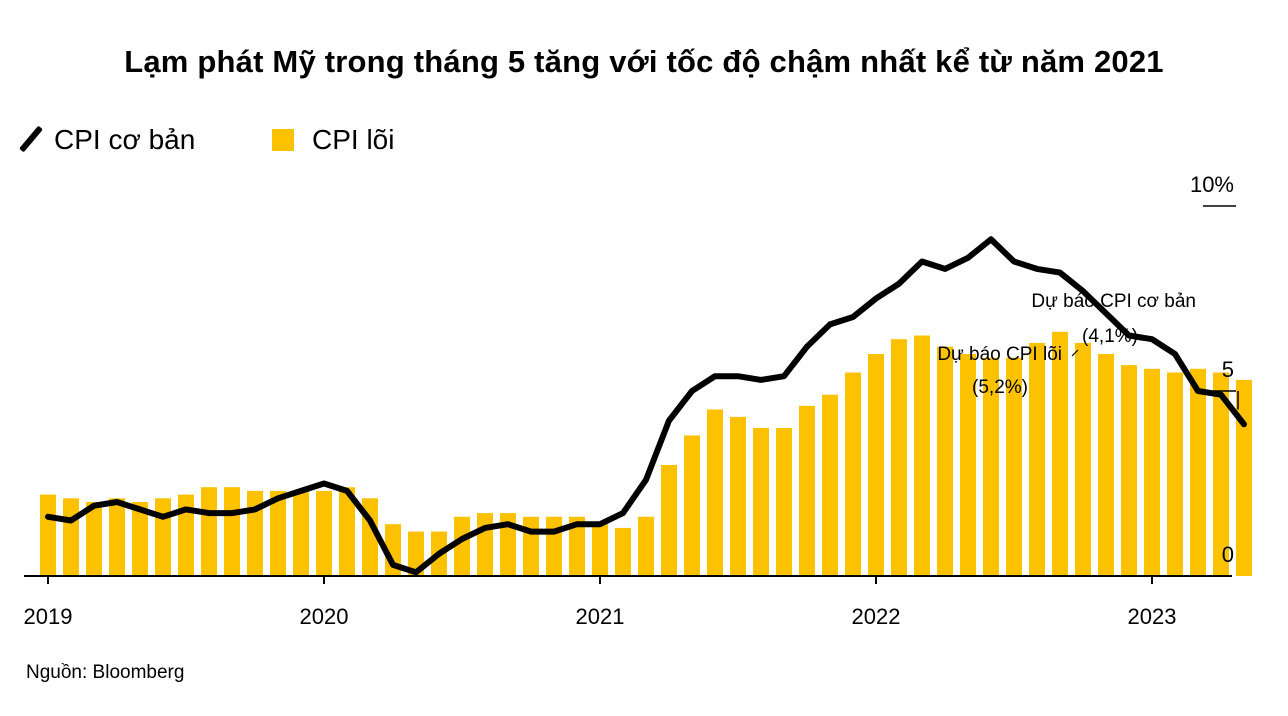 Image resolution: width=1288 pixels, height=716 pixels. Describe the element at coordinates (1110, 336) in the screenshot. I see `annotation-line-forecast-value: (4,1%)` at that location.